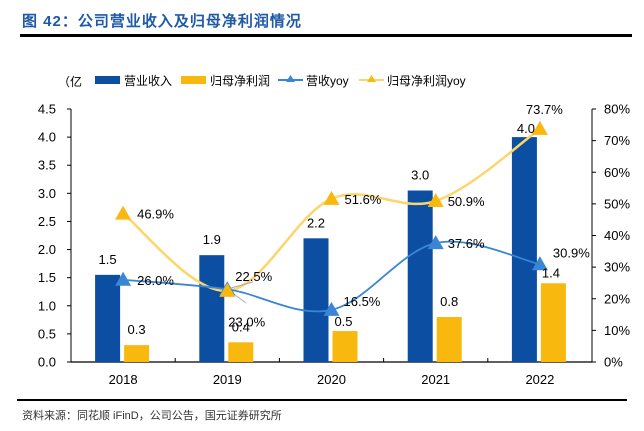  Describe the element at coordinates (155, 214) in the screenshot. I see `data-label-net-profit-yoy: 46.9%` at that location.